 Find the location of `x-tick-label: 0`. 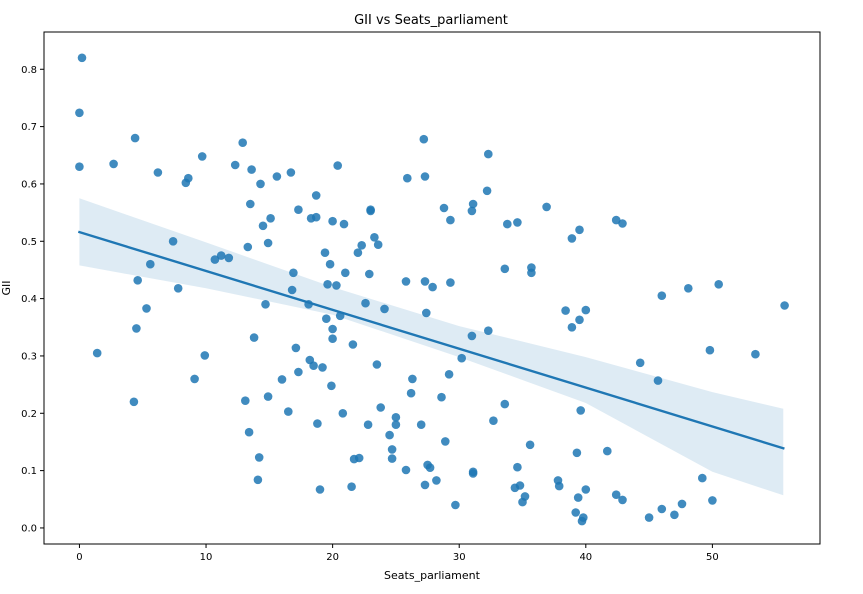

x-tick-label: 0 is located at coordinates (79, 557).